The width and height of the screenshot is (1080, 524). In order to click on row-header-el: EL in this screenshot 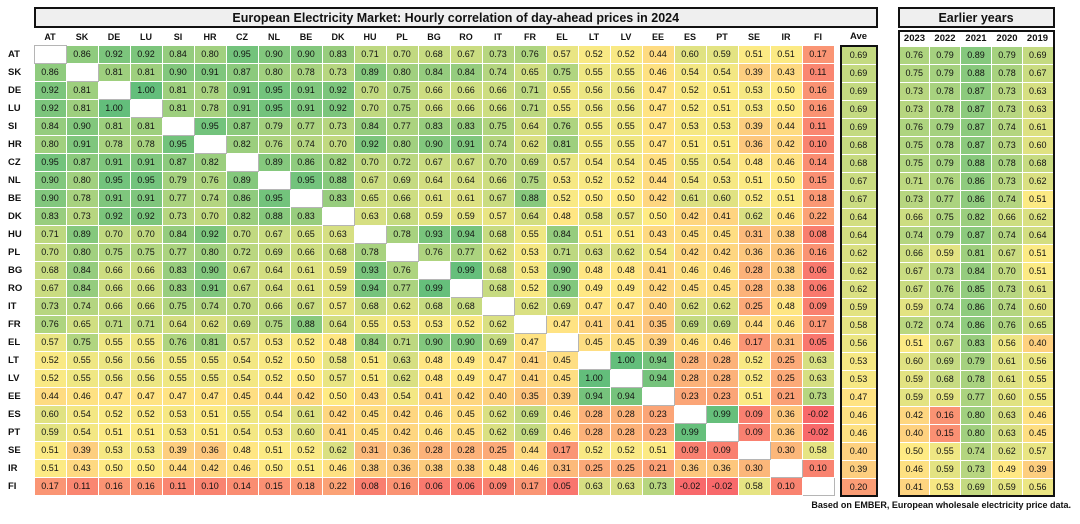, I will do `click(14, 342)`.